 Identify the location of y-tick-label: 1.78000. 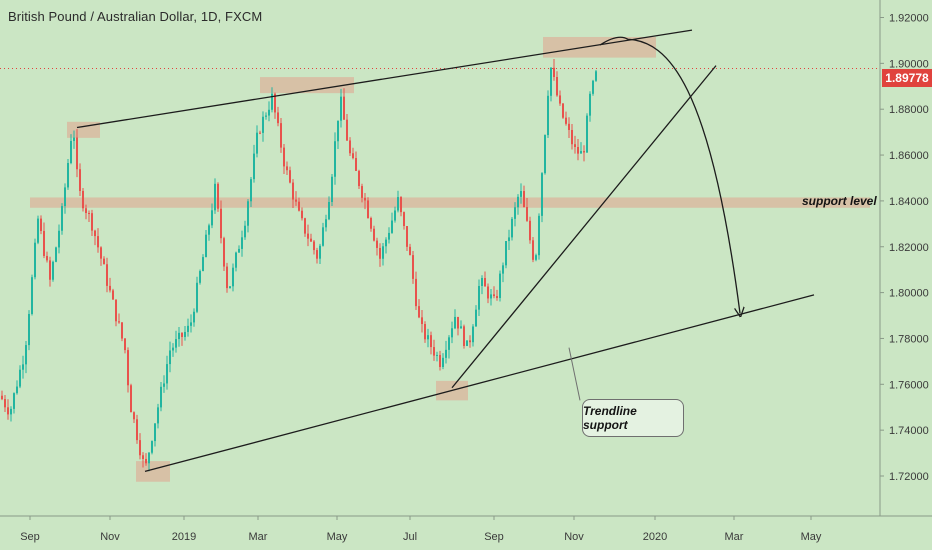
(909, 339).